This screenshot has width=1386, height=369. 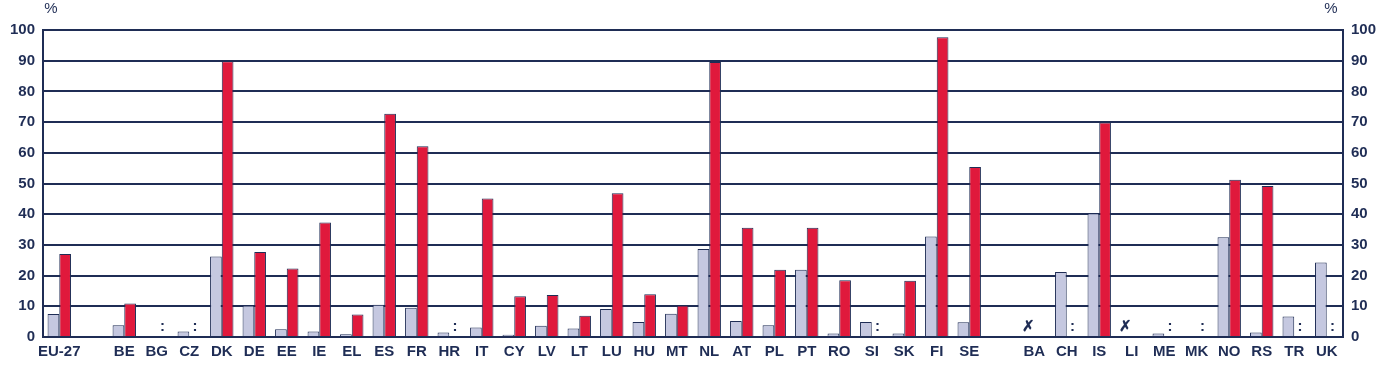 I want to click on x-tick-label: LI, so click(x=1132, y=351).